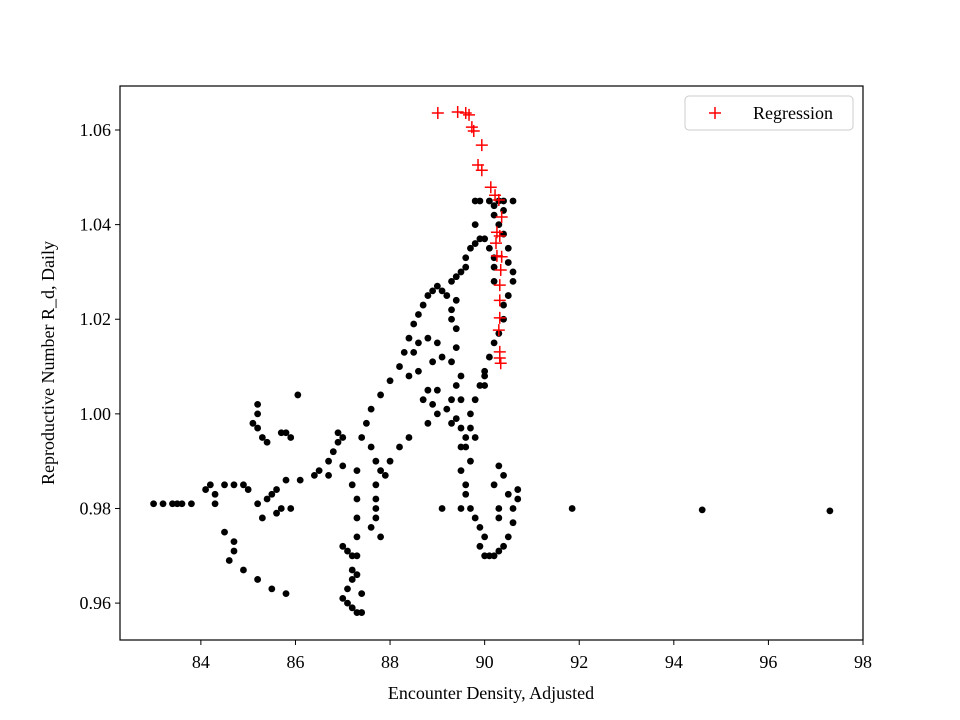 Image resolution: width=960 pixels, height=720 pixels. I want to click on y-tick-label: 1.04, so click(96, 225).